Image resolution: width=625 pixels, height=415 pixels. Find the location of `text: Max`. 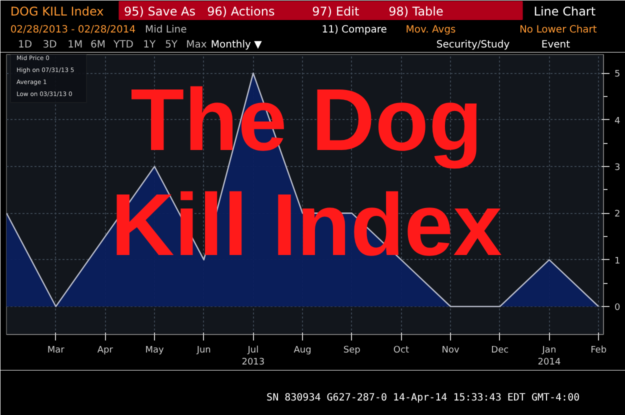

text: Max is located at coordinates (196, 45).